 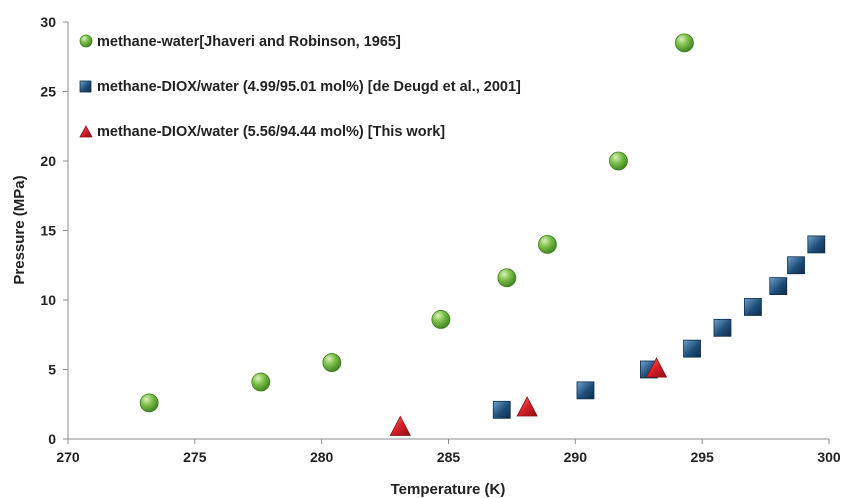 What do you see at coordinates (449, 457) in the screenshot?
I see `x-tick-label: 285` at bounding box center [449, 457].